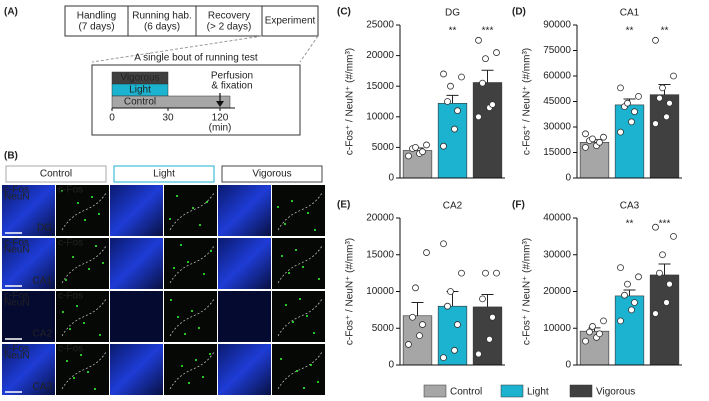 This screenshot has height=401, width=709. Describe the element at coordinates (220, 104) in the screenshot. I see `arrow-head` at that location.